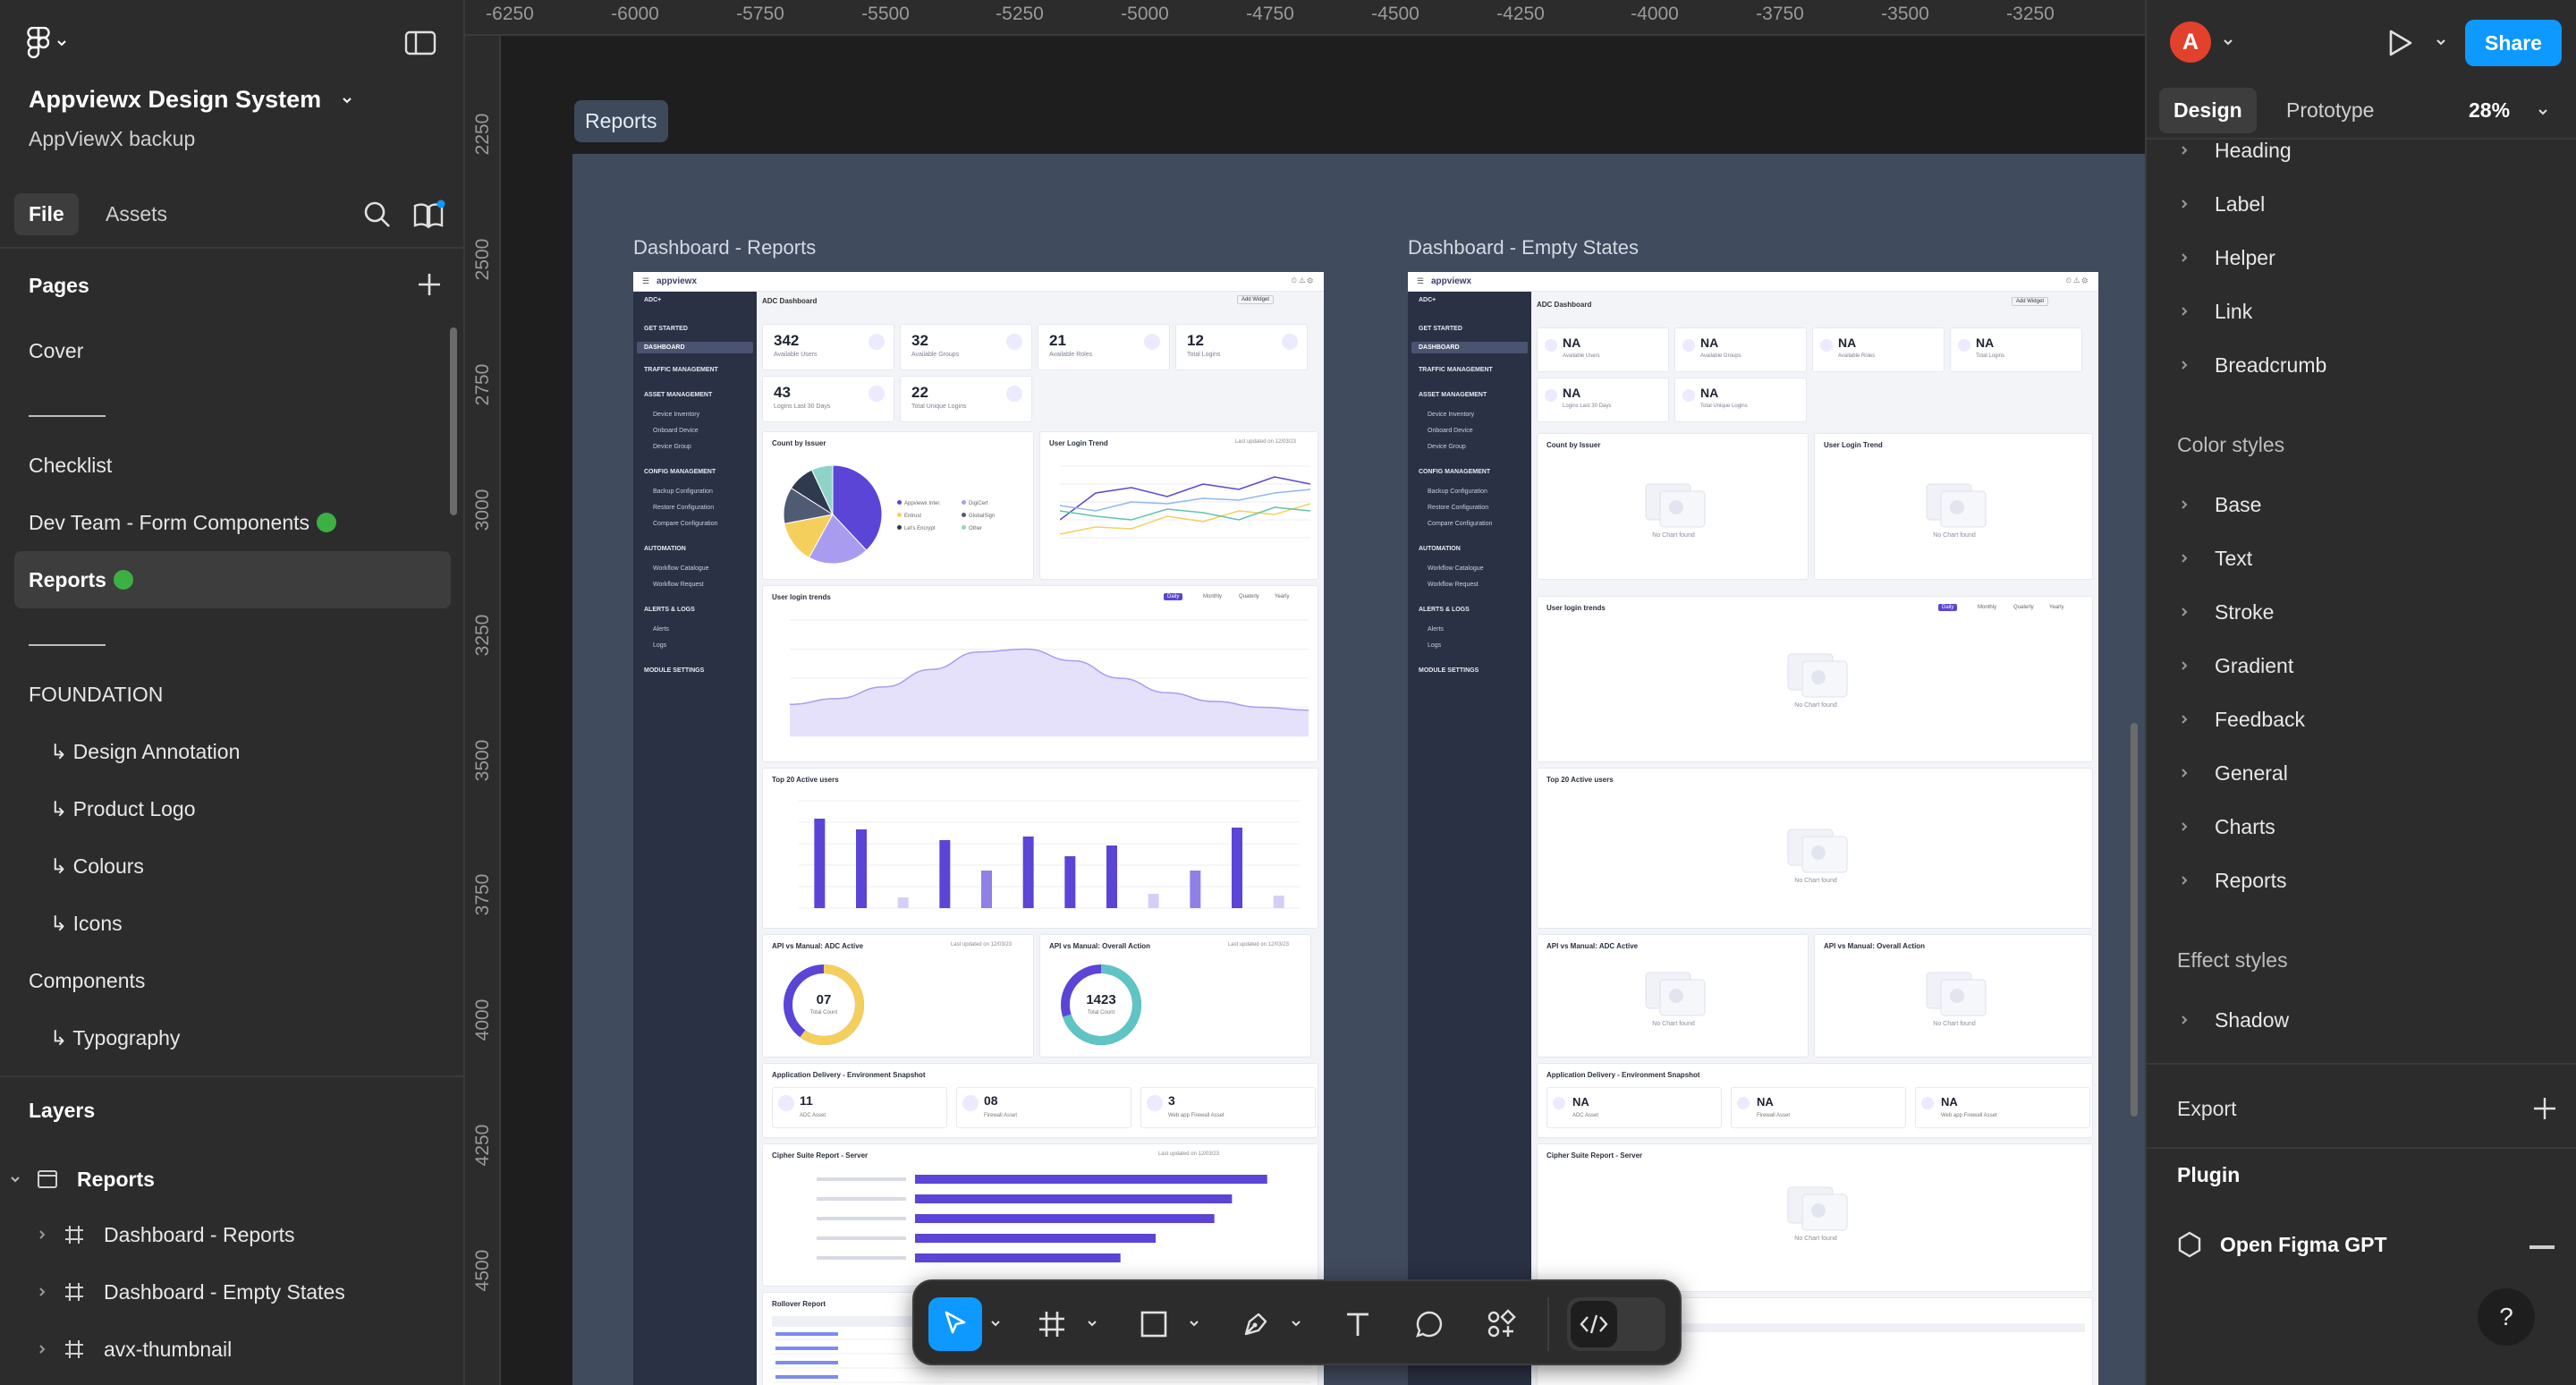  I want to click on help-button: ?, so click(2506, 1317).